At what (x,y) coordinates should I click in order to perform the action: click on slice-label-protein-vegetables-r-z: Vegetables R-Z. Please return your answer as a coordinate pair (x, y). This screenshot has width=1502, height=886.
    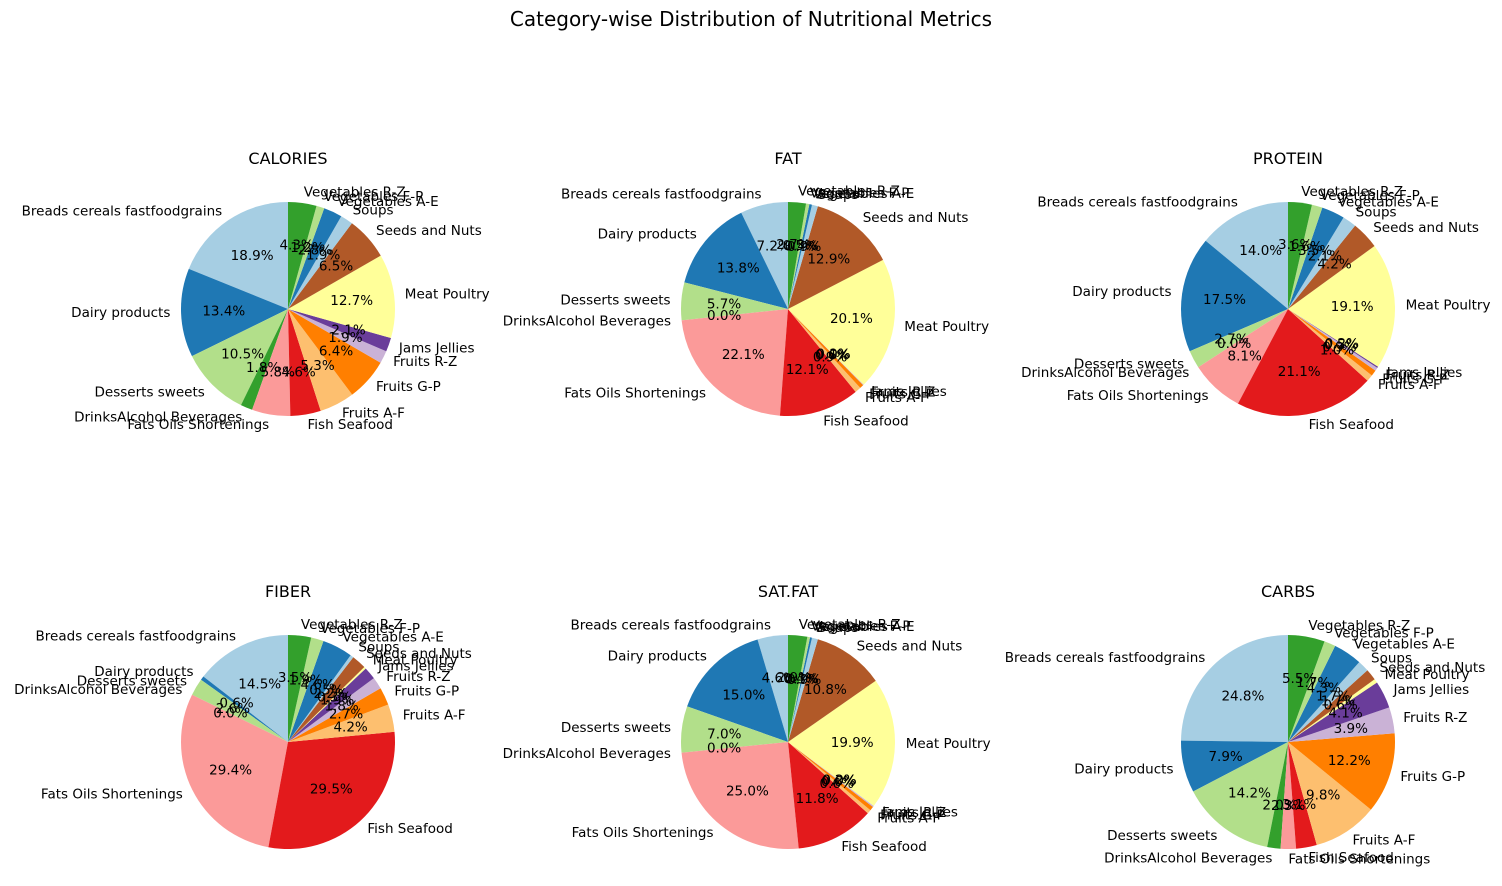
    Looking at the image, I should click on (1352, 192).